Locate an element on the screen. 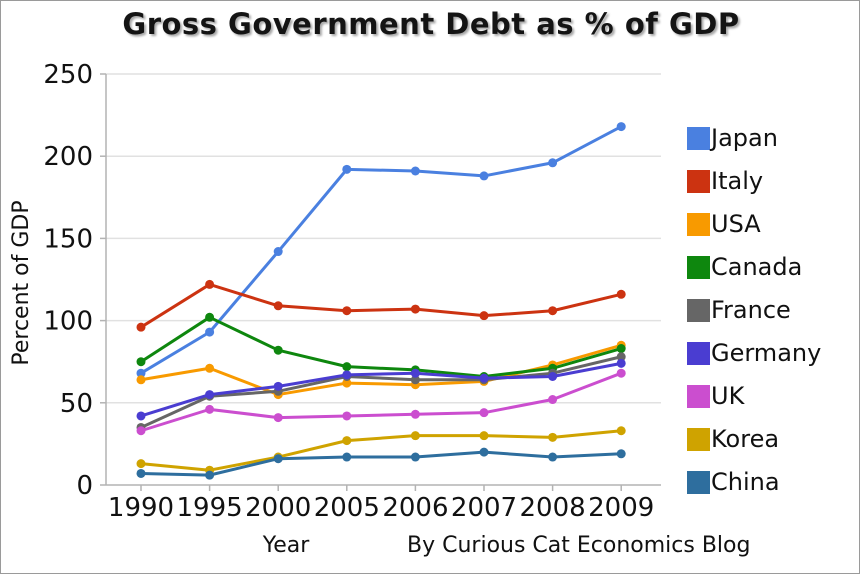  data-point-italy-1990 is located at coordinates (141, 327).